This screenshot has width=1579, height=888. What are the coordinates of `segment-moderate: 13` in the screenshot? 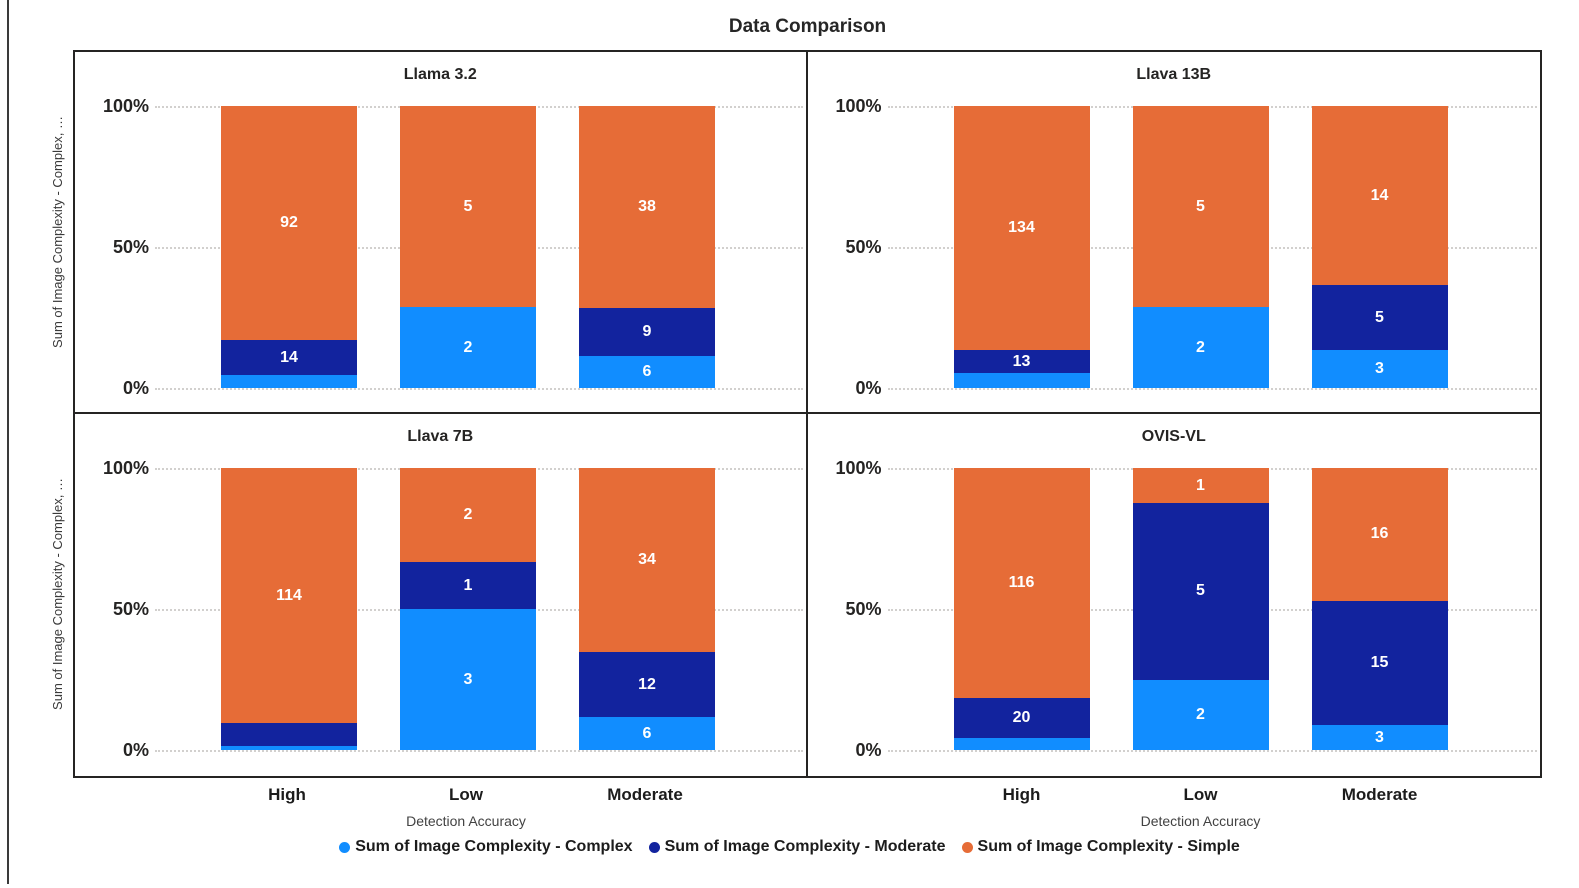 It's located at (1021, 361).